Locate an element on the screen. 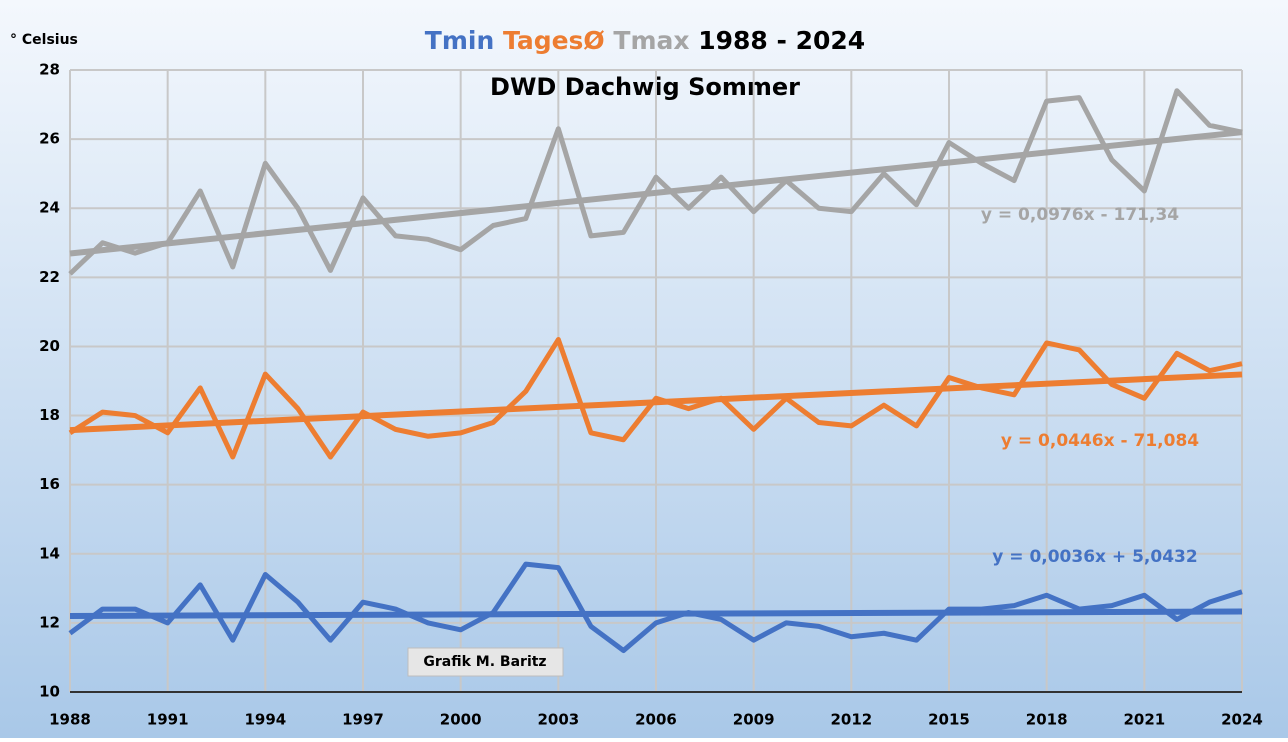 This screenshot has width=1288, height=742. x-tick-label: 2006 is located at coordinates (656, 720).